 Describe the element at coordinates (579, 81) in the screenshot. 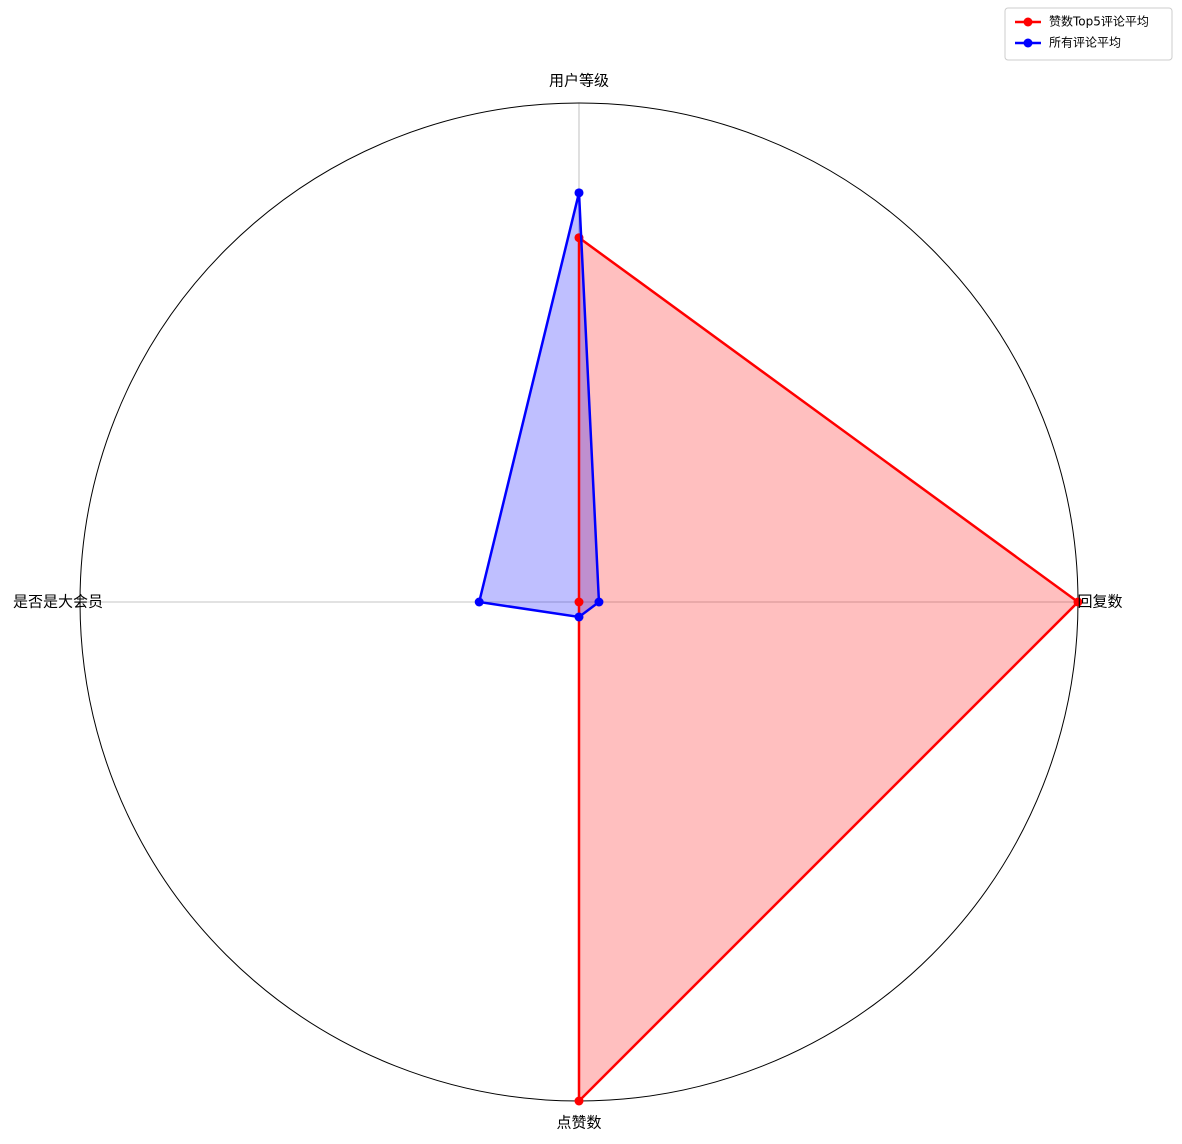

I see `axis-label-1: 用户等级` at that location.